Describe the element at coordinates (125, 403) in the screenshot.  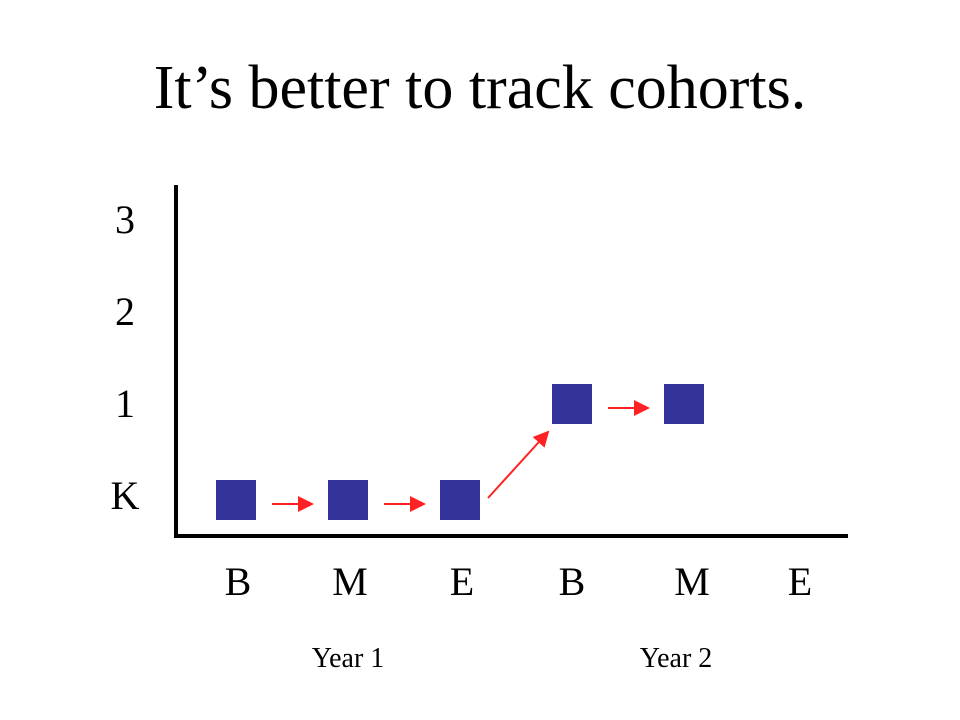
I see `y-label-1: 1` at that location.